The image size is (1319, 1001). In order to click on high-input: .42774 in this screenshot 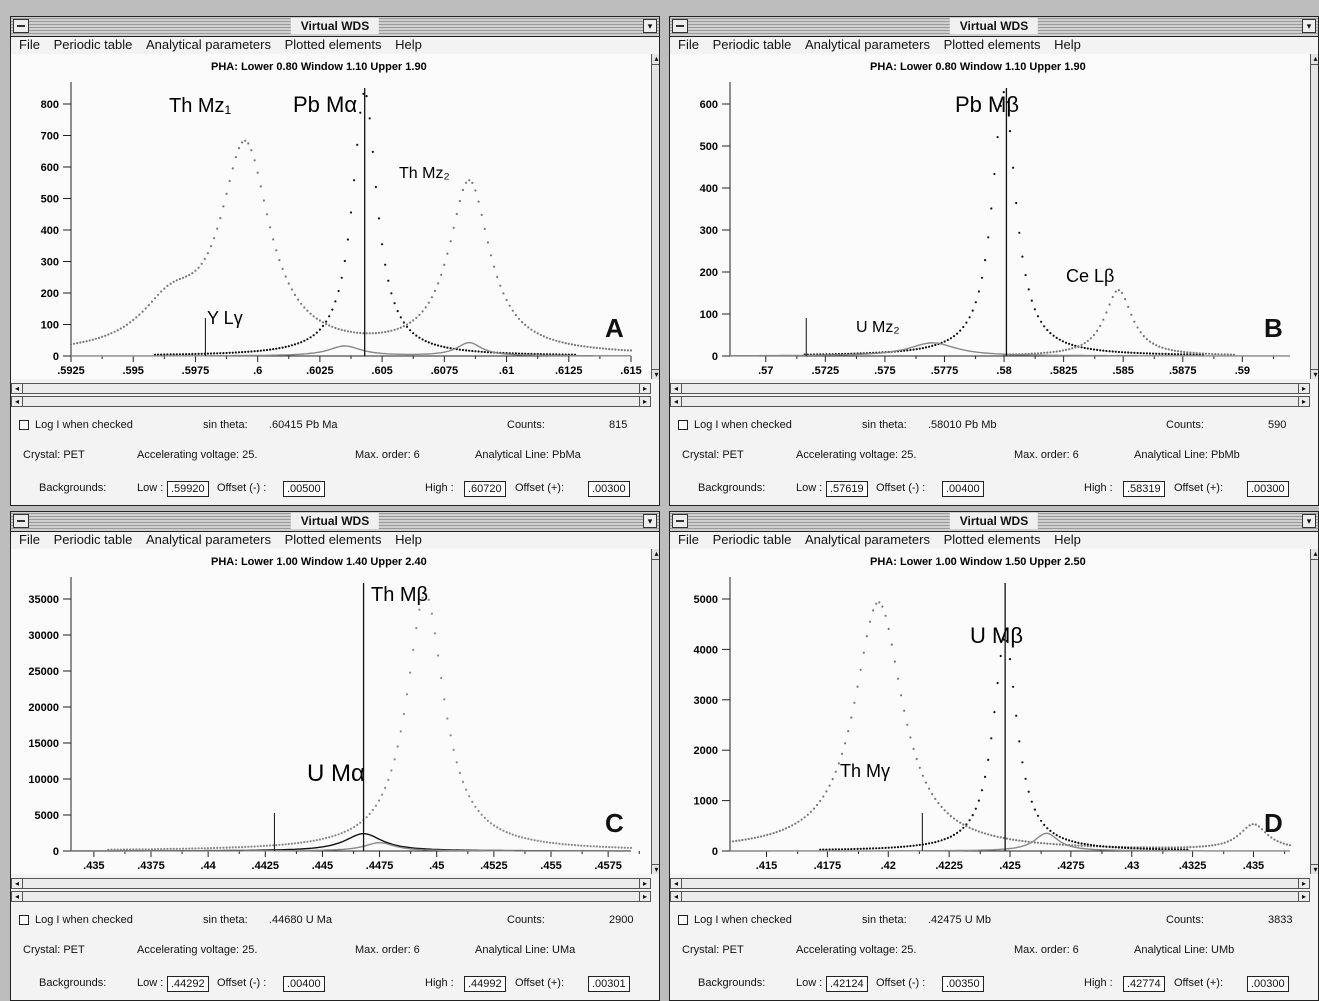, I will do `click(1144, 984)`.